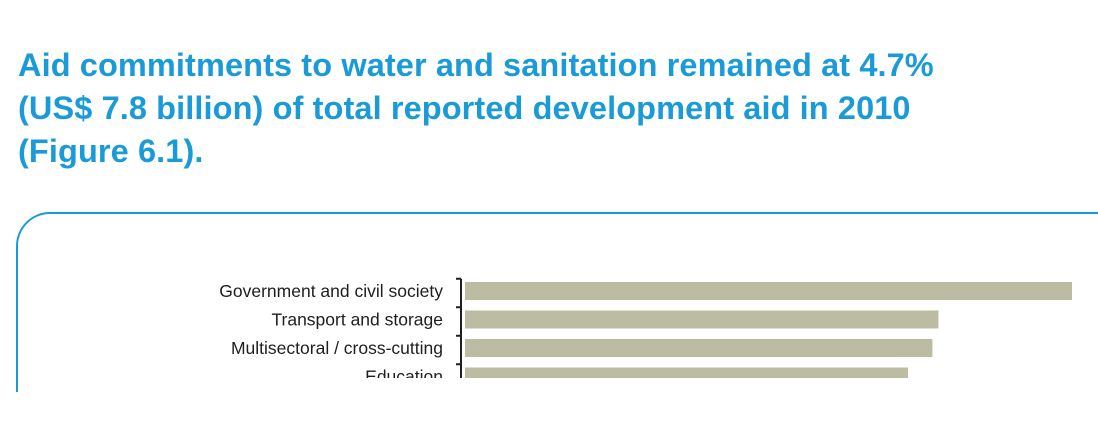 The height and width of the screenshot is (433, 1098). Describe the element at coordinates (331, 291) in the screenshot. I see `category-label-0: Government and civil society` at that location.